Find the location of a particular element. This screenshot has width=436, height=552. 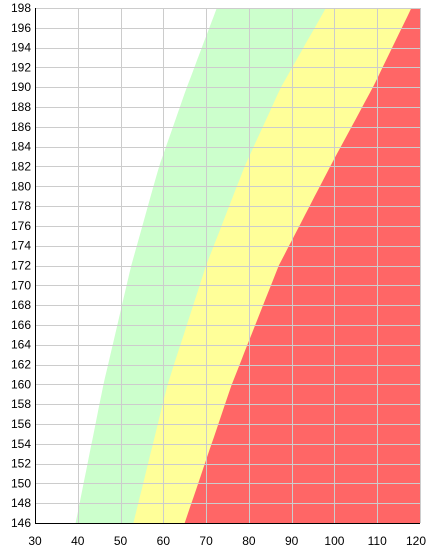

x-tick-label: 50 is located at coordinates (121, 541).